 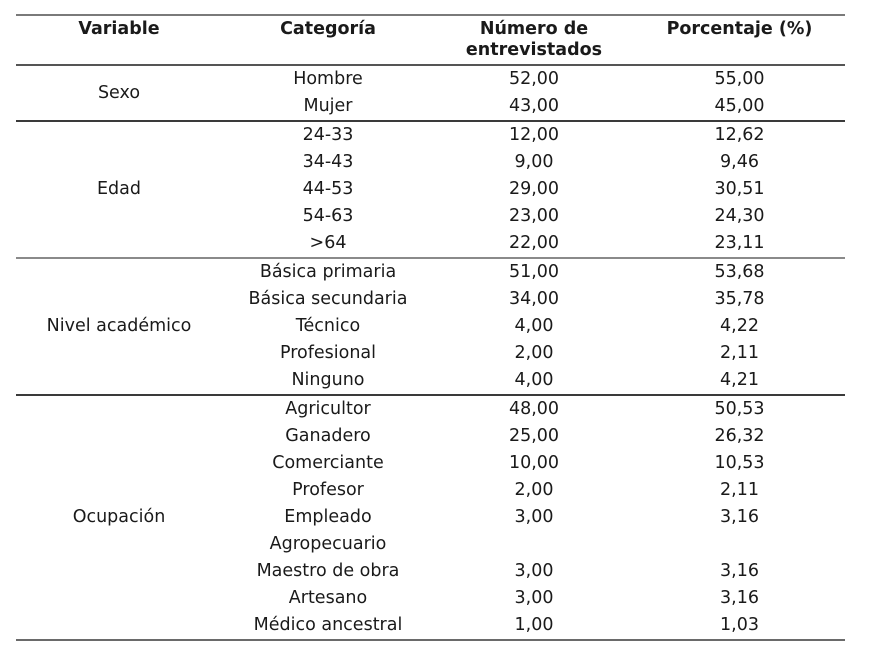 What do you see at coordinates (739, 544) in the screenshot?
I see `porcentaje-cell-empty` at bounding box center [739, 544].